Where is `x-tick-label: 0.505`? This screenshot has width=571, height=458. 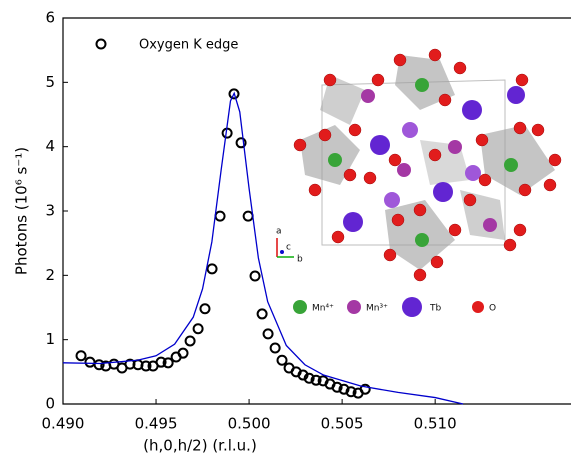
x-tick-label: 0.505 is located at coordinates (342, 424).